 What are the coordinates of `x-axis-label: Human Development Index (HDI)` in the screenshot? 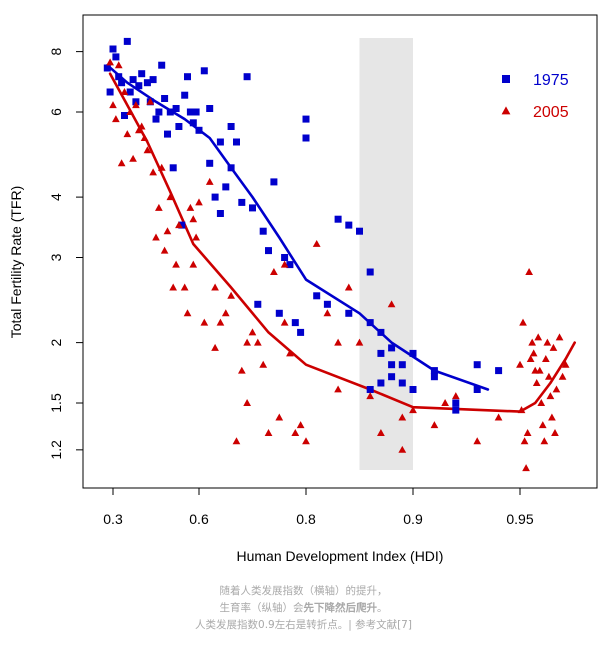 It's located at (340, 556).